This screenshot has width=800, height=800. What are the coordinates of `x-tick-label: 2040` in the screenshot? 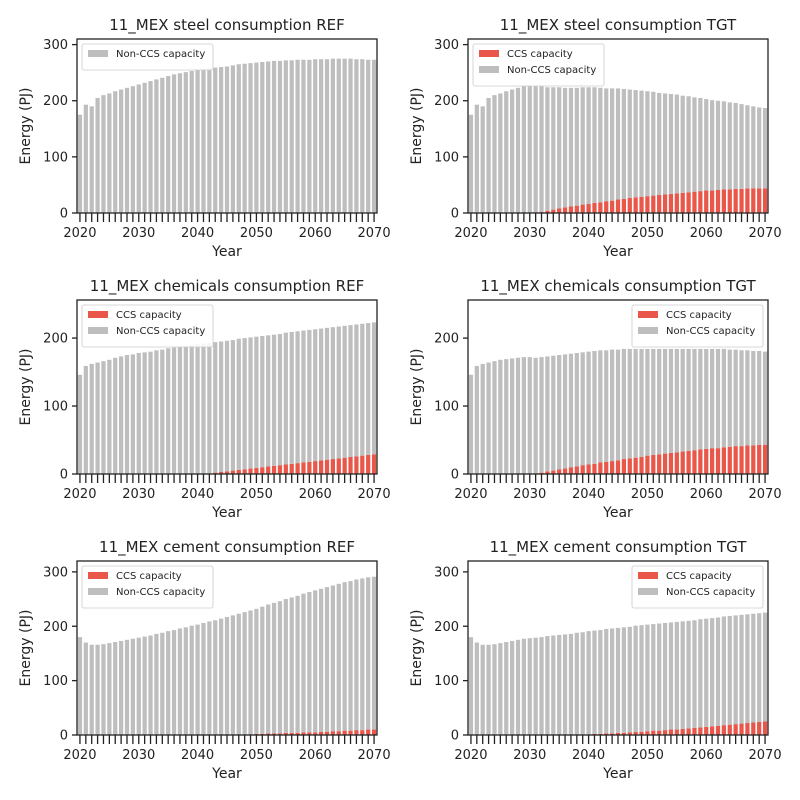 It's located at (197, 755).